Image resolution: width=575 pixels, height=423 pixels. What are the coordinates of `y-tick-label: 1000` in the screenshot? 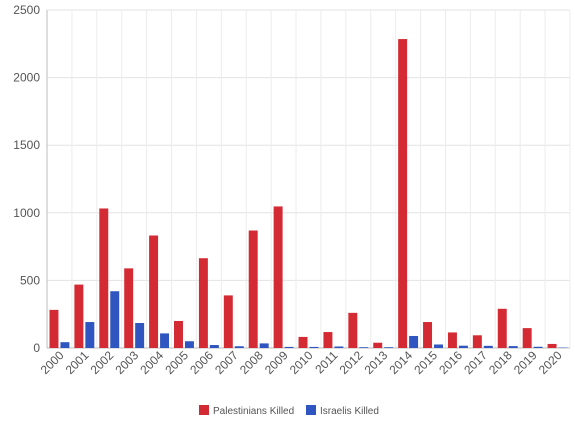 It's located at (26, 213).